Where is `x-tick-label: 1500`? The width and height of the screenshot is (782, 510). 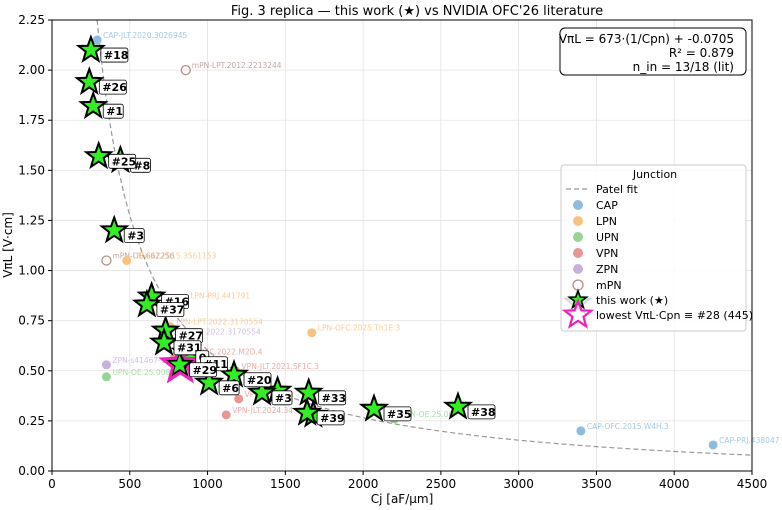 x-tick-label: 1500 is located at coordinates (285, 484).